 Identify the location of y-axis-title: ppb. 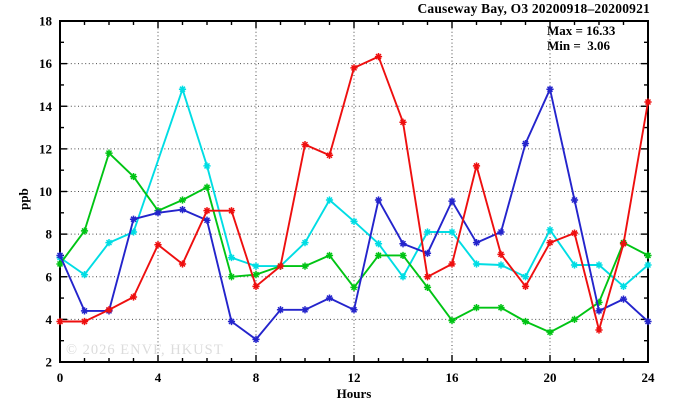
(23, 199).